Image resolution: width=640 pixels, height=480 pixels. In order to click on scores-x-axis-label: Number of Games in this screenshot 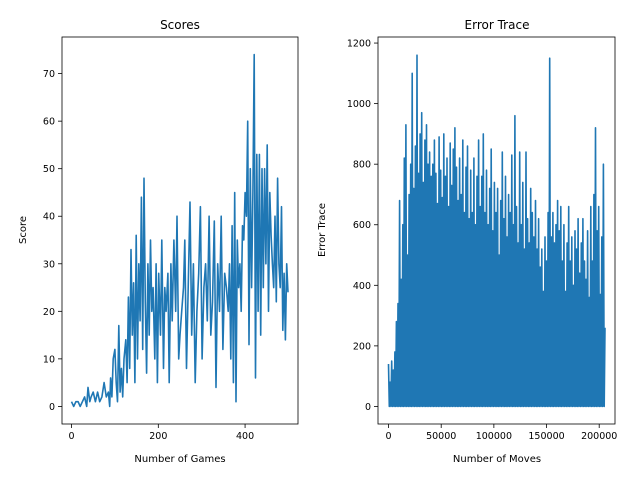, I will do `click(179, 459)`.